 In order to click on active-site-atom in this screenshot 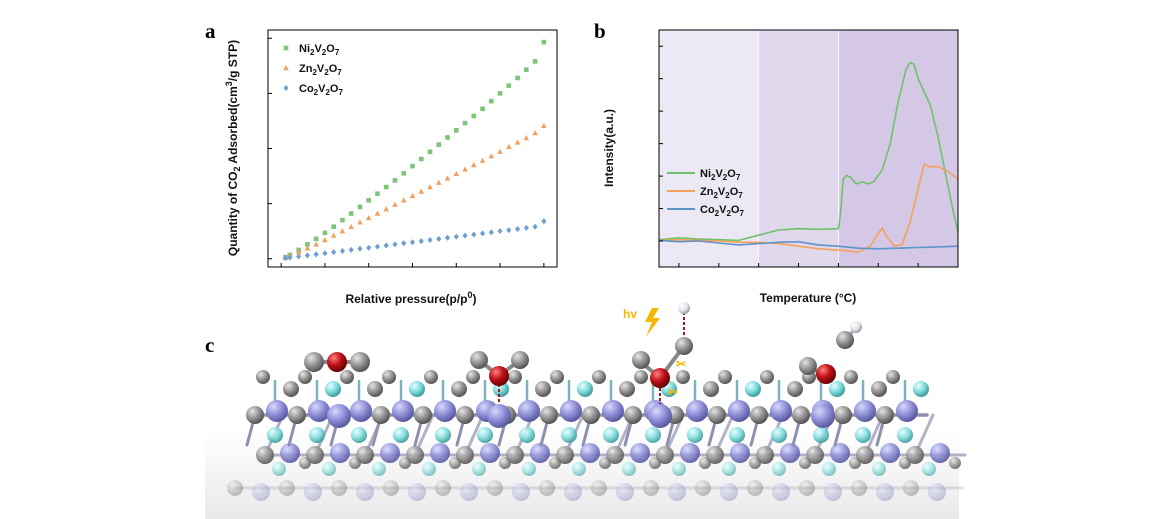, I will do `click(339, 416)`.